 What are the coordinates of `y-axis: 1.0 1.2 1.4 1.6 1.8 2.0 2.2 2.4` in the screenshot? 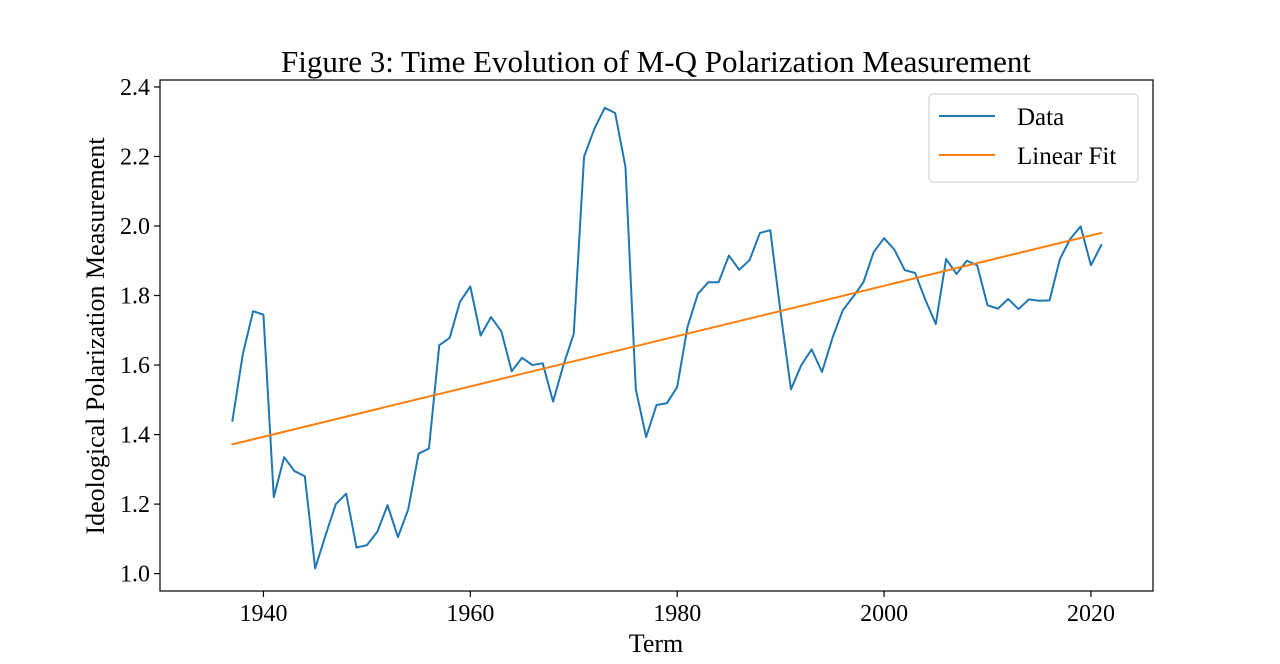 It's located at (140, 331).